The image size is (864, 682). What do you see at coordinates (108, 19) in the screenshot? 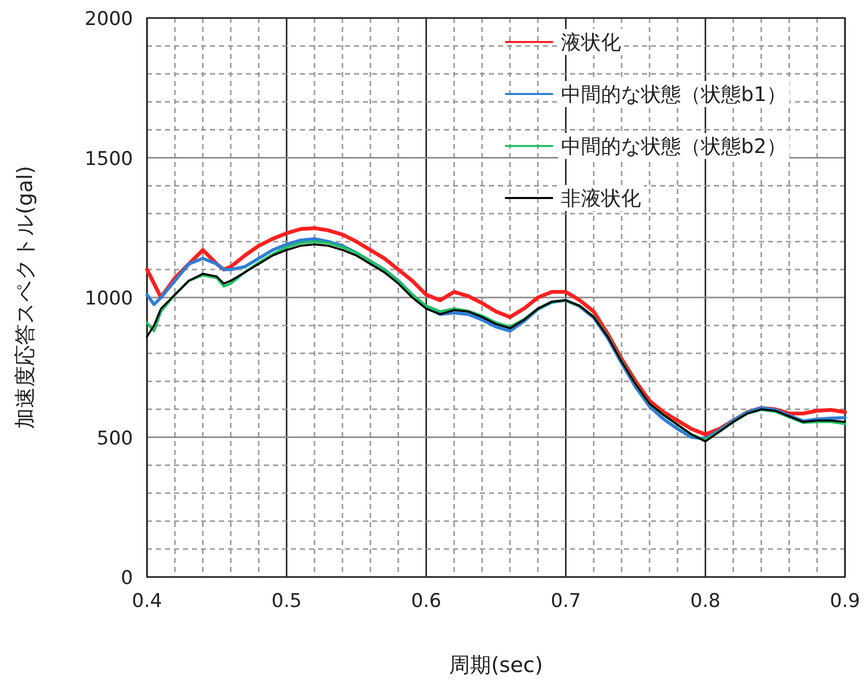
I see `y-tick-label: 2000` at bounding box center [108, 19].